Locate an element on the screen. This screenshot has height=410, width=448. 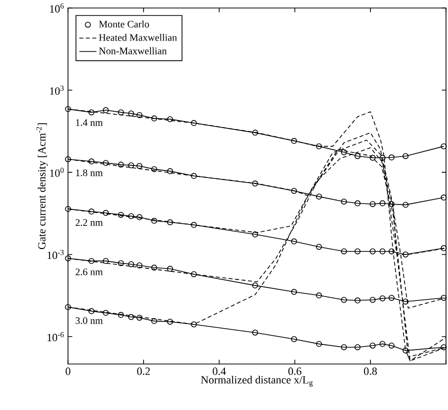
legend-label: Non-Maxwellian is located at coordinates (133, 50).